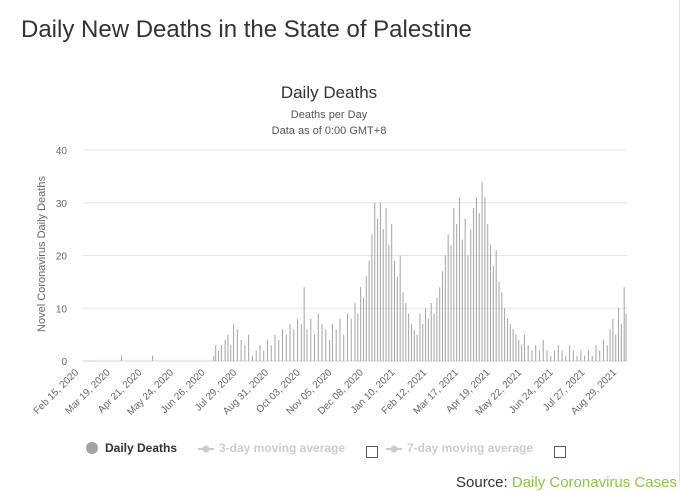  Describe the element at coordinates (470, 448) in the screenshot. I see `legend-label-7-day-moving-average: 7-day moving average` at that location.